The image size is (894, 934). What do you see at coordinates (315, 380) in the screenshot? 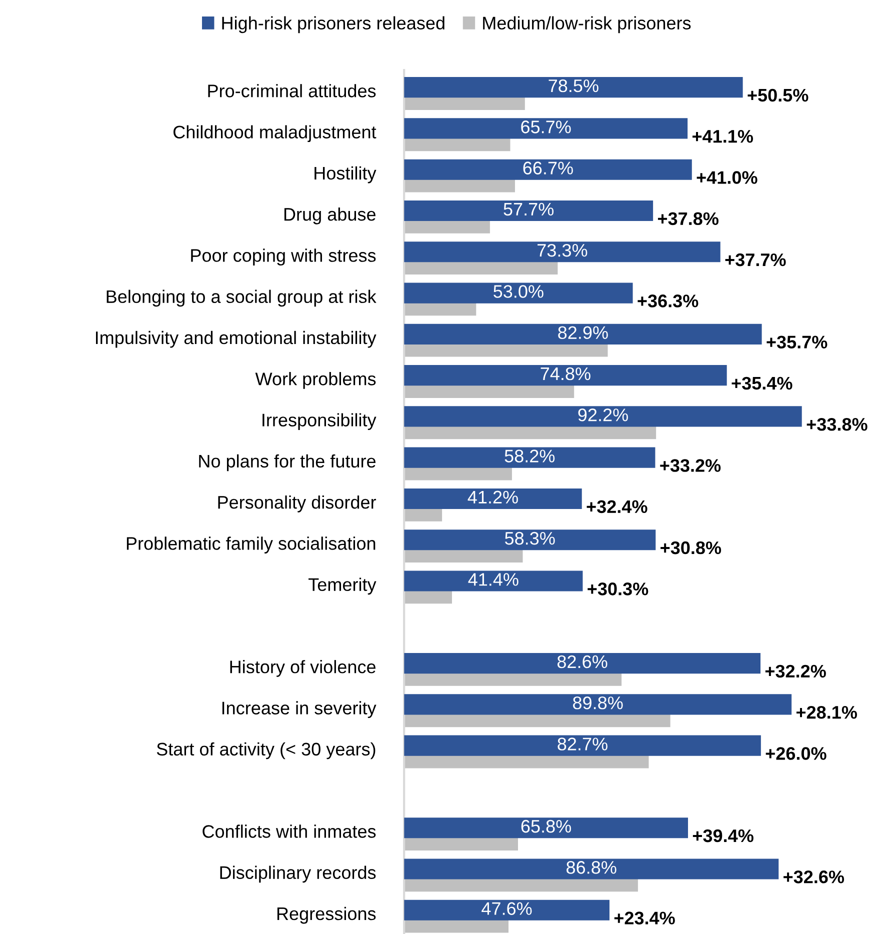
I see `y-tick-label: Work problems` at bounding box center [315, 380].